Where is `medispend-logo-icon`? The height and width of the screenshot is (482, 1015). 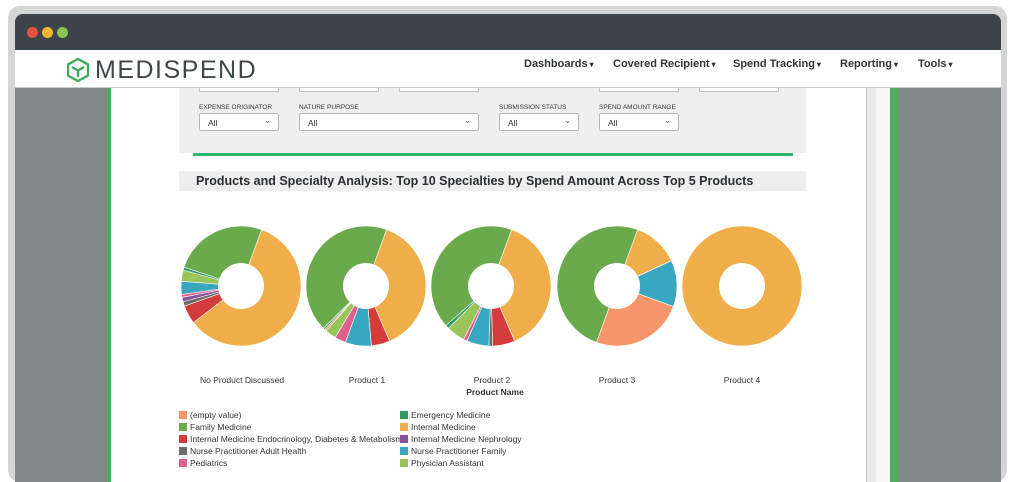
medispend-logo-icon is located at coordinates (78, 70).